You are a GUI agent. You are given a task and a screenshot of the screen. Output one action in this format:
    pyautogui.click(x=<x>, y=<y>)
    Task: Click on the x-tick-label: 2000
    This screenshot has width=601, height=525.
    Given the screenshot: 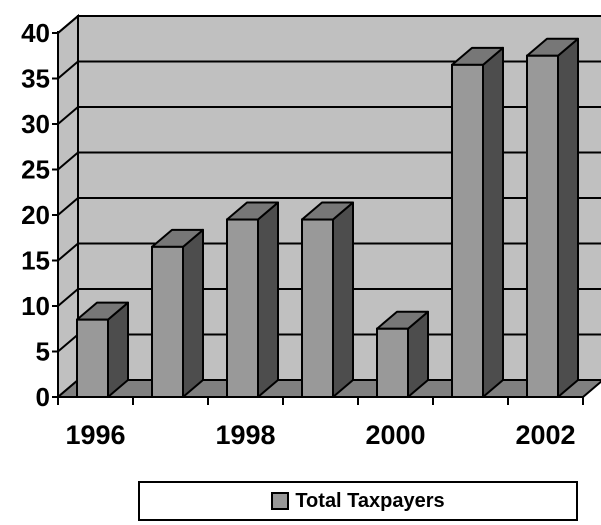 What is the action you would take?
    pyautogui.click(x=395, y=435)
    